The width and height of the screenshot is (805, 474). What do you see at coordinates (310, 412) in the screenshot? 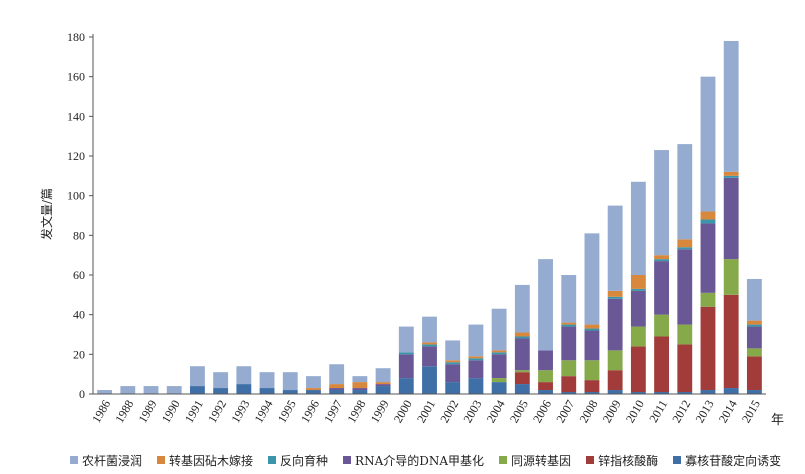
I see `x-tick-label: 1996` at bounding box center [310, 412].